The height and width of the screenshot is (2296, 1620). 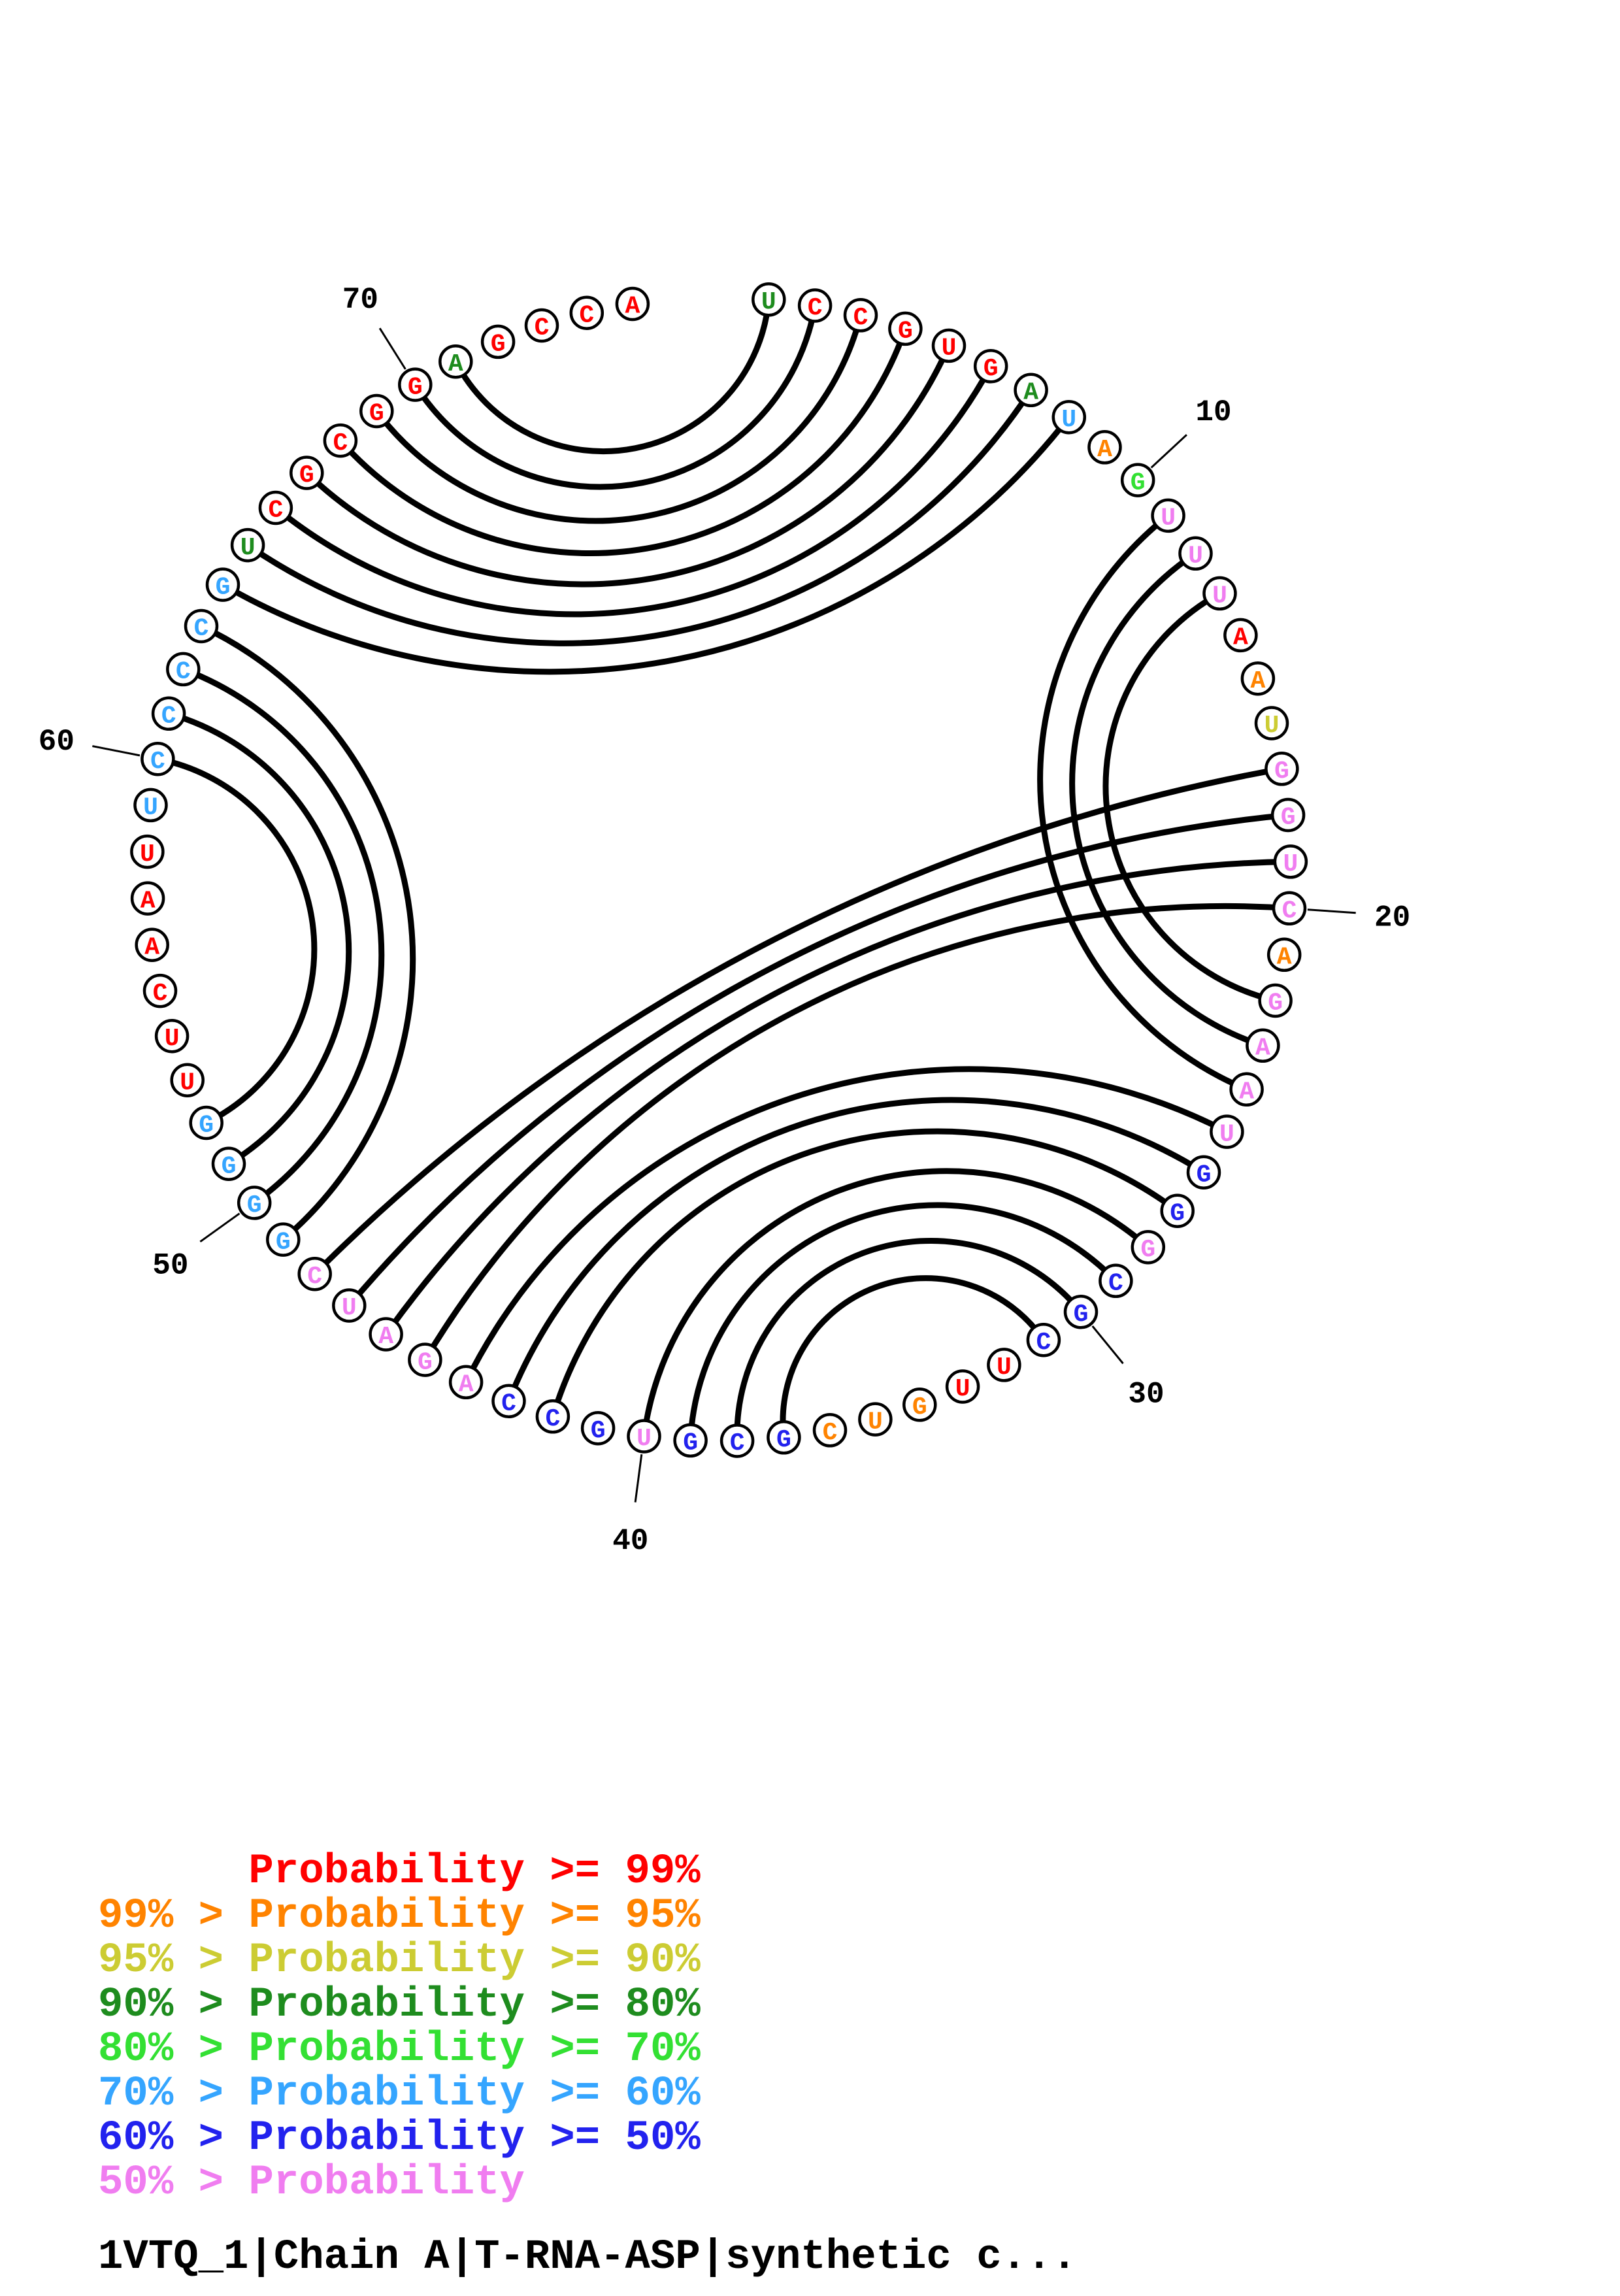 I want to click on position-label-10: 10, so click(x=1213, y=412).